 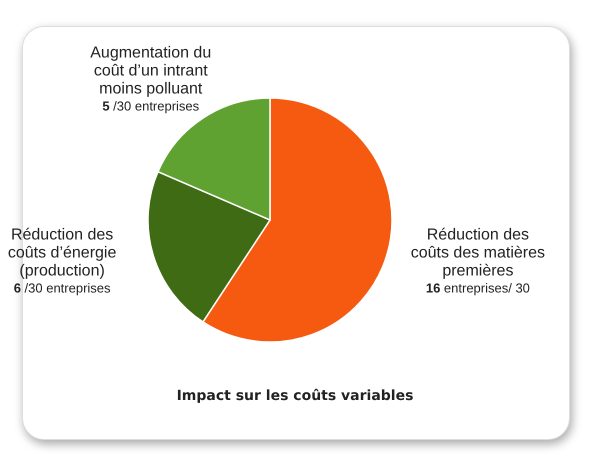 I want to click on data-label: 6 /30 entreprises, so click(x=63, y=288).